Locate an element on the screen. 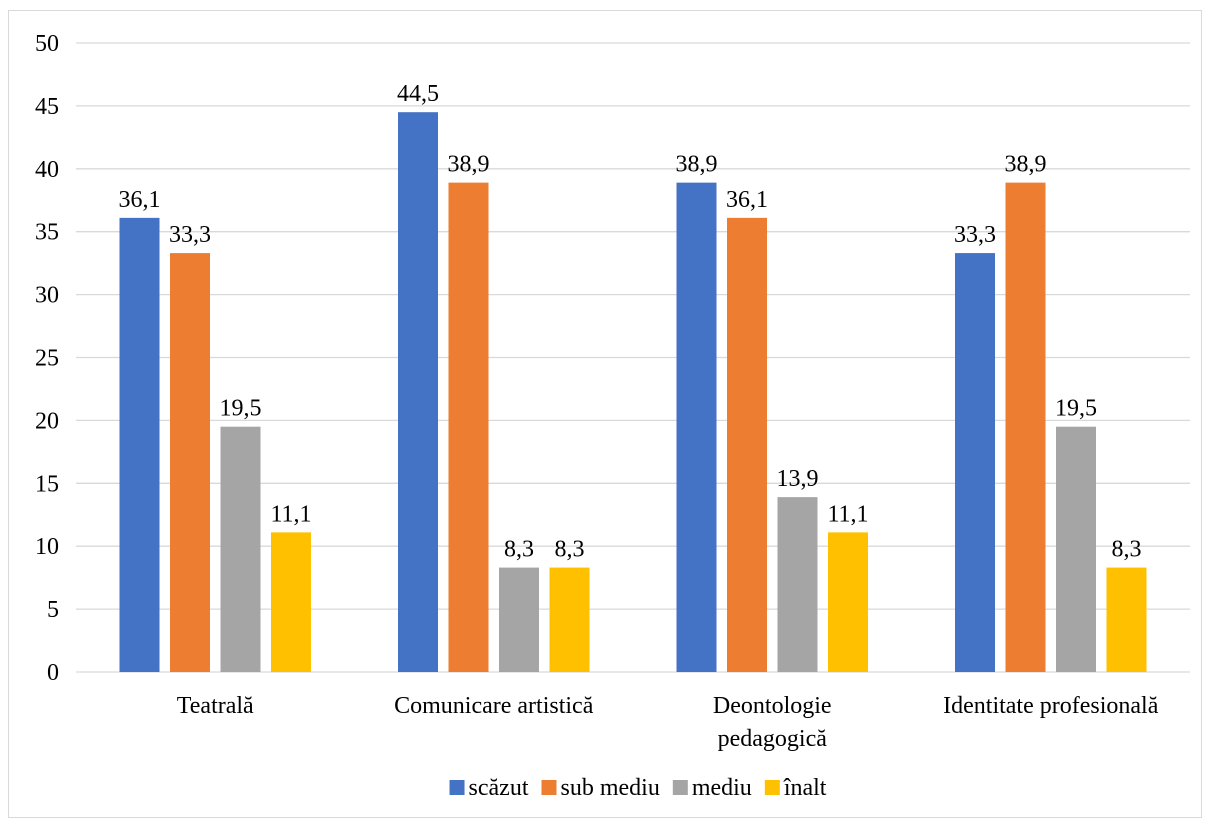 The image size is (1211, 827). legend-label: scăzut is located at coordinates (499, 788).